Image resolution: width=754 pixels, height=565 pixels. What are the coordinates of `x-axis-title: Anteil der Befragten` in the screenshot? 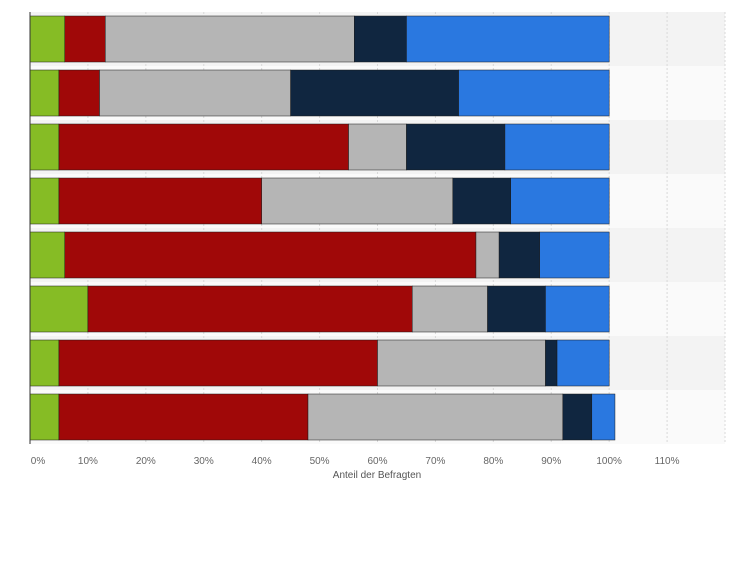 It's located at (377, 475).